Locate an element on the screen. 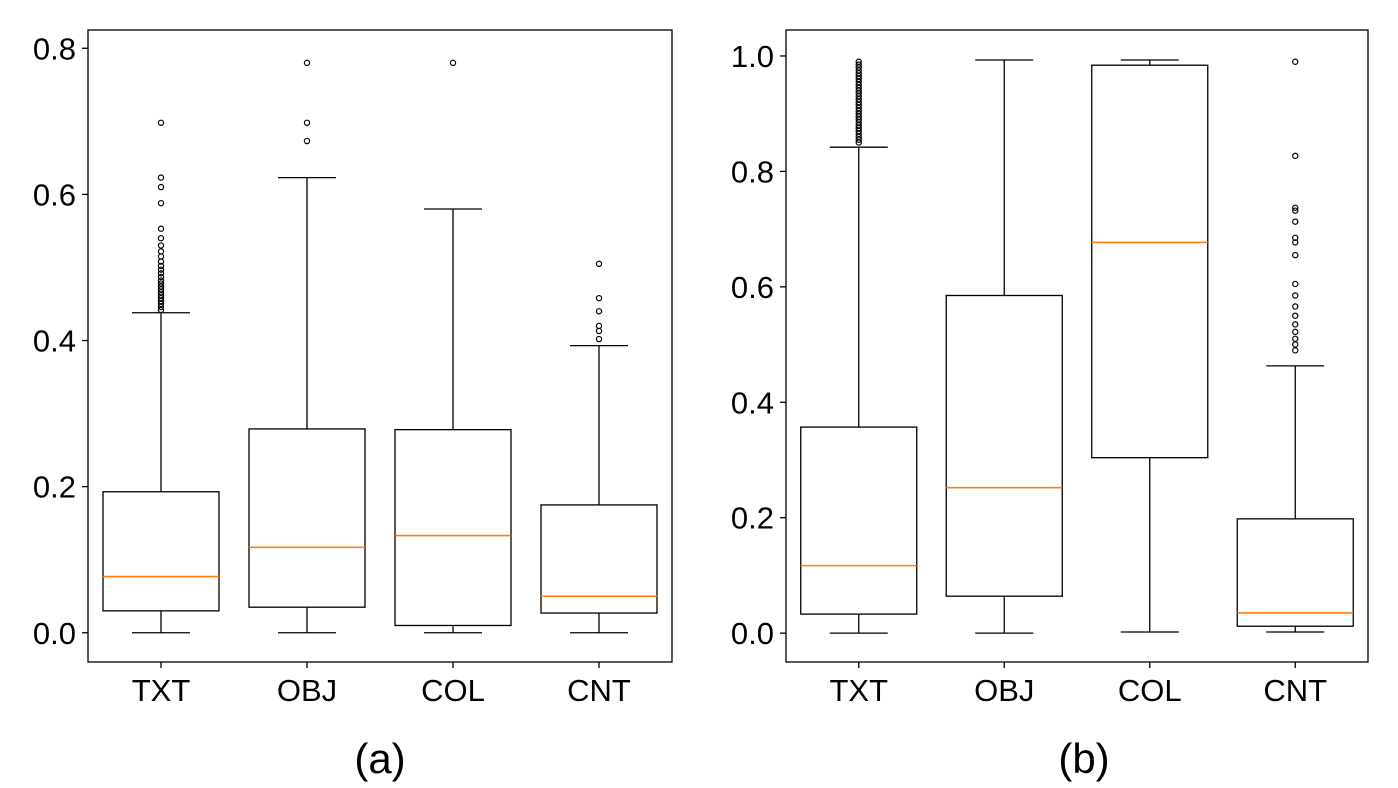  panel-a-txt-boxplot is located at coordinates (161, 376).